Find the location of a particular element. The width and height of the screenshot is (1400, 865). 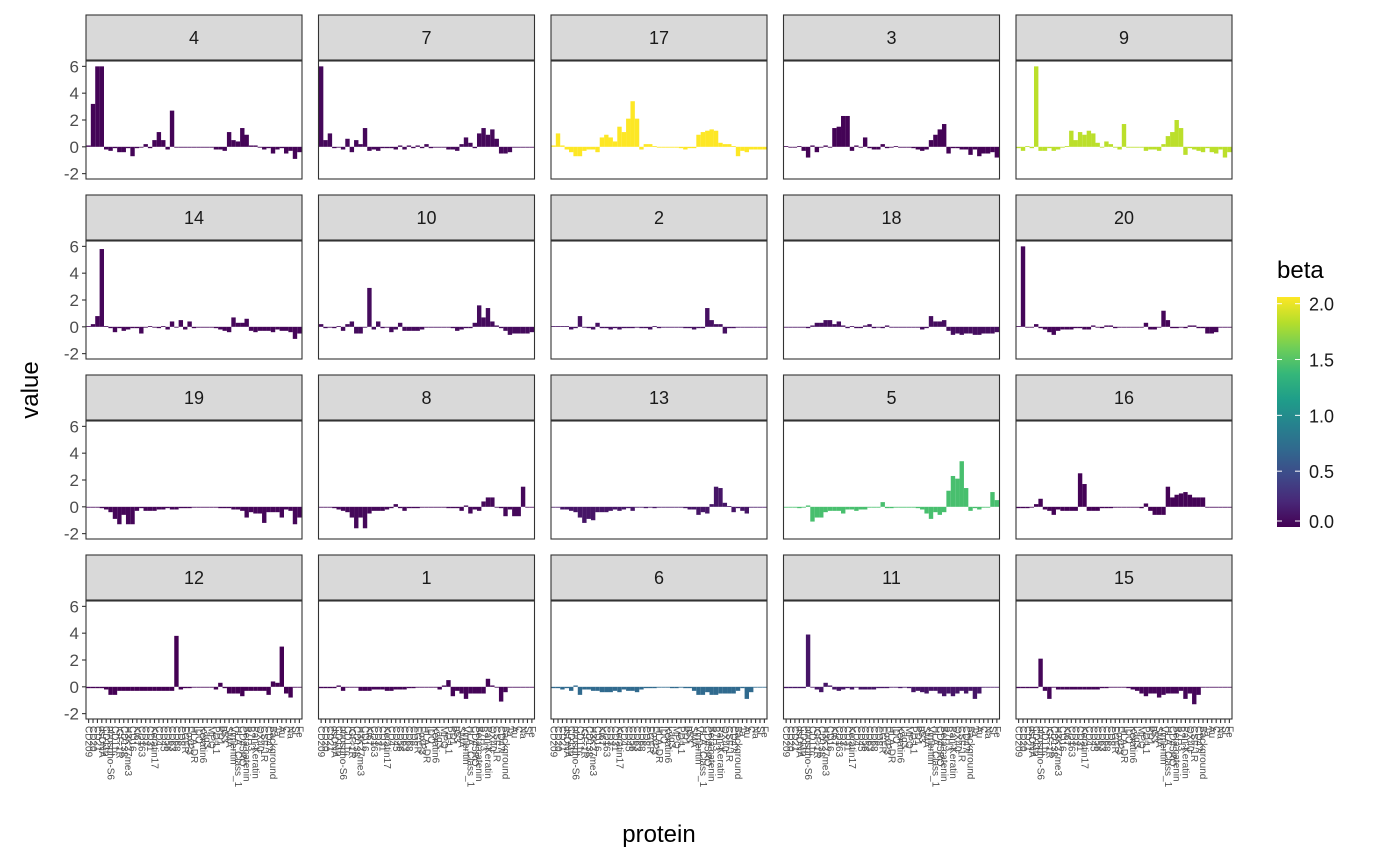

y-tick-label: 0 is located at coordinates (74, 687).